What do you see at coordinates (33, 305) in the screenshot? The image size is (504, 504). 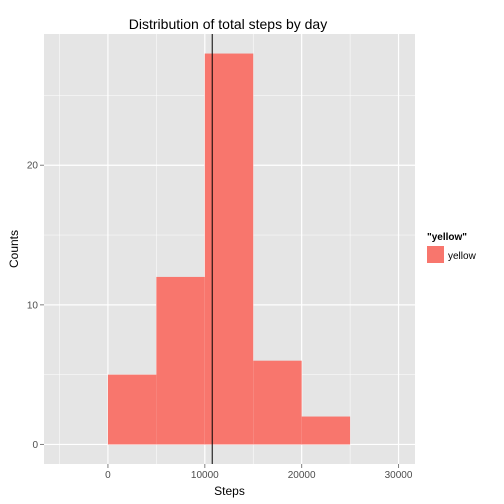 I see `y-tick-label: 10` at bounding box center [33, 305].